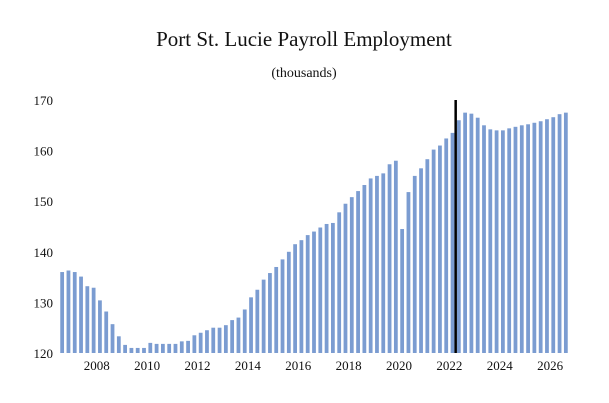  What do you see at coordinates (44, 201) in the screenshot?
I see `y-tick-label: 150` at bounding box center [44, 201].